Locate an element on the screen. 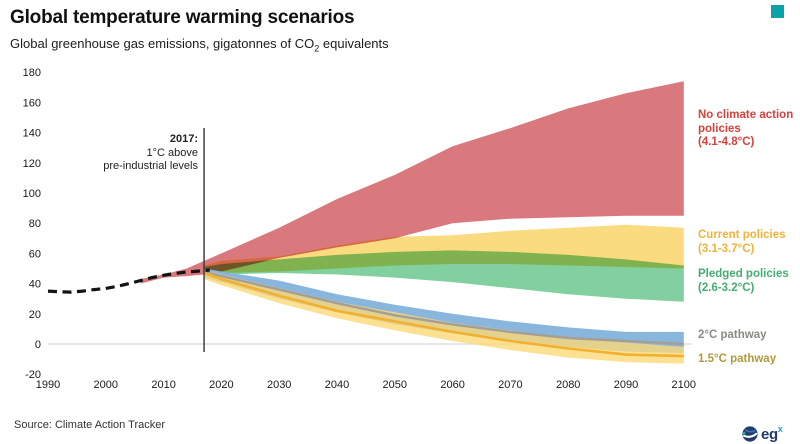 The width and height of the screenshot is (800, 444). globe-icon is located at coordinates (750, 434).